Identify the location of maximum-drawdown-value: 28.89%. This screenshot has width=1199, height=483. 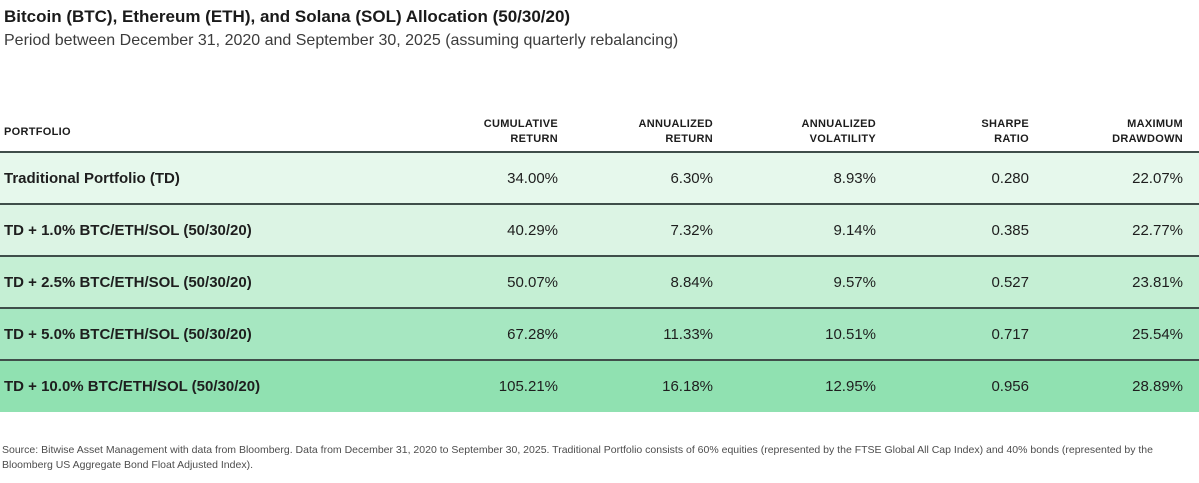
(1157, 386).